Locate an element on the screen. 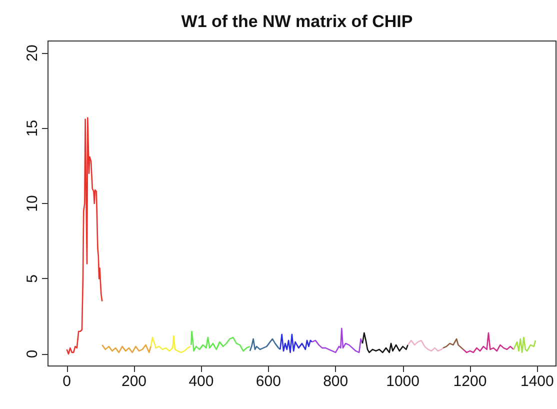 This screenshot has height=409, width=557. x-tick-label: 0 is located at coordinates (66, 381).